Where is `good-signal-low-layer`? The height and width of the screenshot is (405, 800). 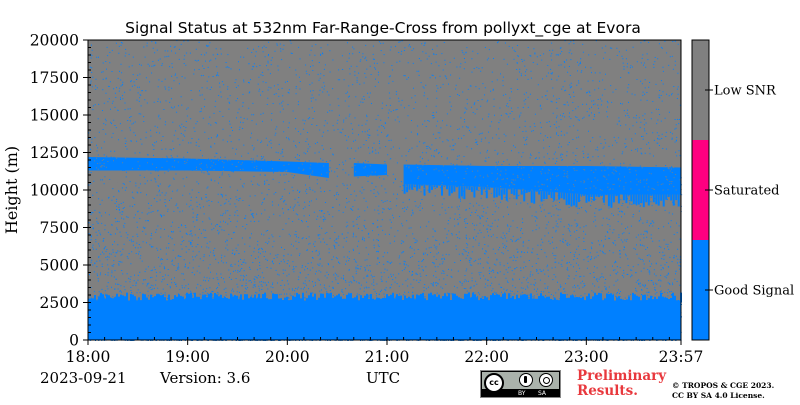 good-signal-low-layer is located at coordinates (384, 321).